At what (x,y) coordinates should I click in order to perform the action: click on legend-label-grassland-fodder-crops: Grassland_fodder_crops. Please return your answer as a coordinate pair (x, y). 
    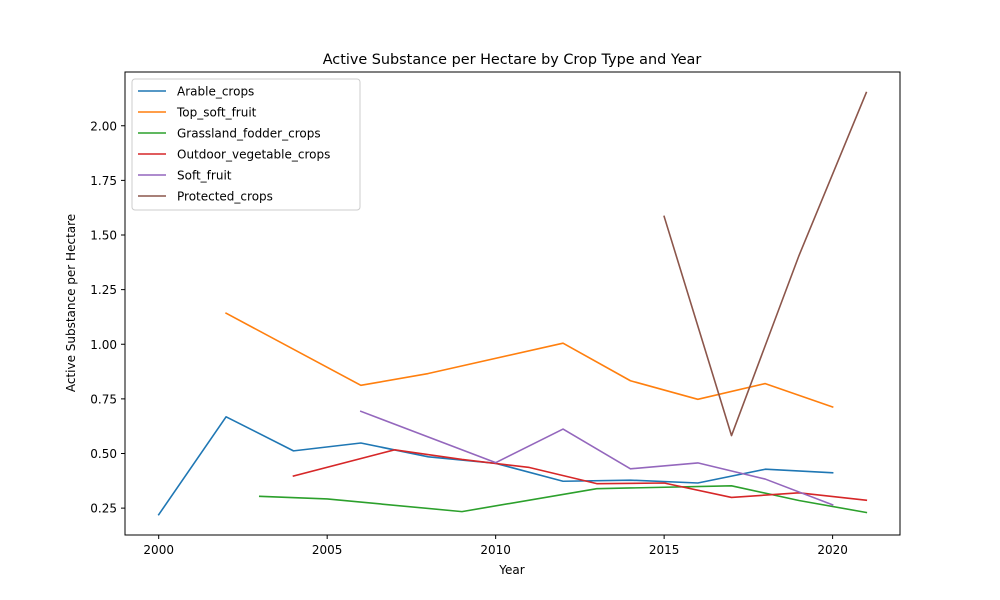
    Looking at the image, I should click on (249, 134).